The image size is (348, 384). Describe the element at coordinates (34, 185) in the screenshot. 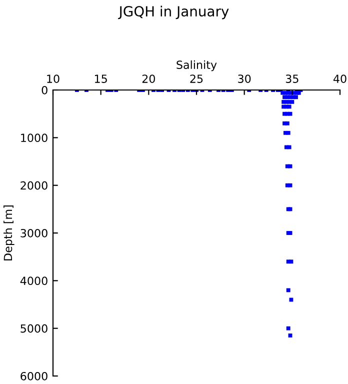

I see `y-tick-label: 2000` at that location.